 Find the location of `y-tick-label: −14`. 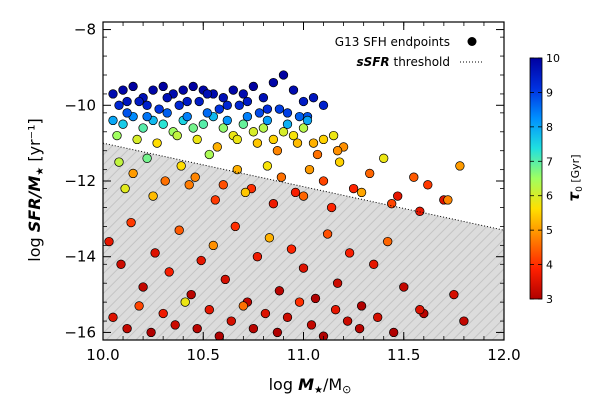

y-tick-label: −14 is located at coordinates (80, 257).